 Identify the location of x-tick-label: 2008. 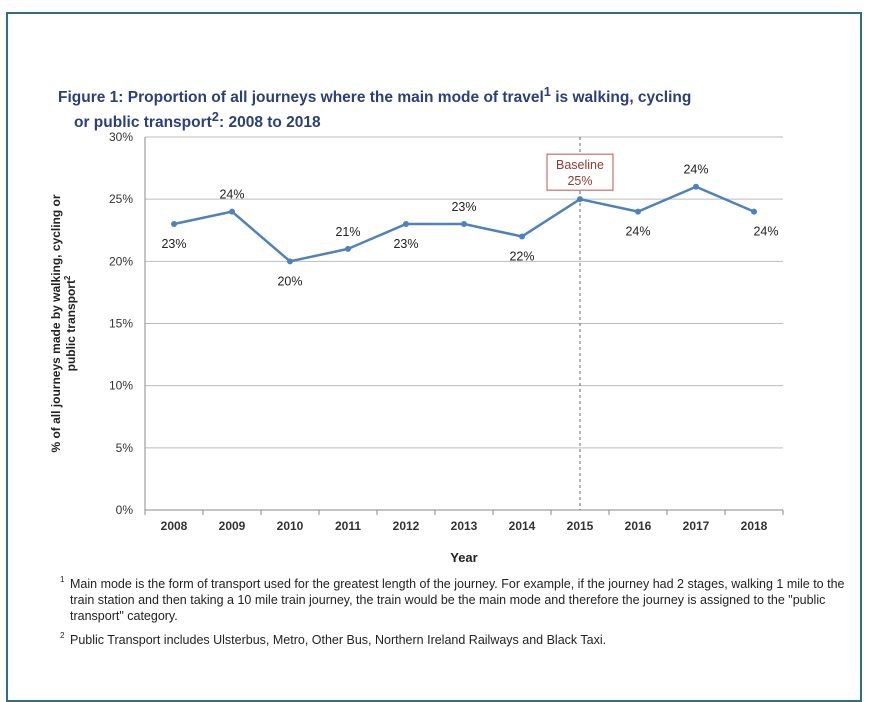
(174, 526).